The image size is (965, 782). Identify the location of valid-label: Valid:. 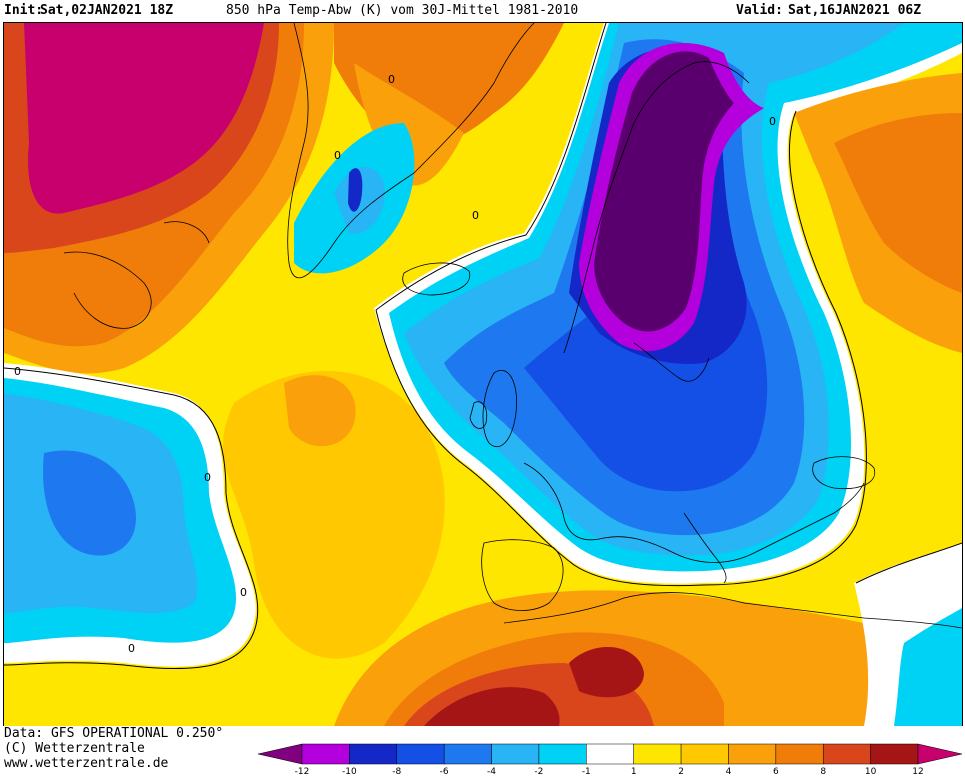
(759, 10).